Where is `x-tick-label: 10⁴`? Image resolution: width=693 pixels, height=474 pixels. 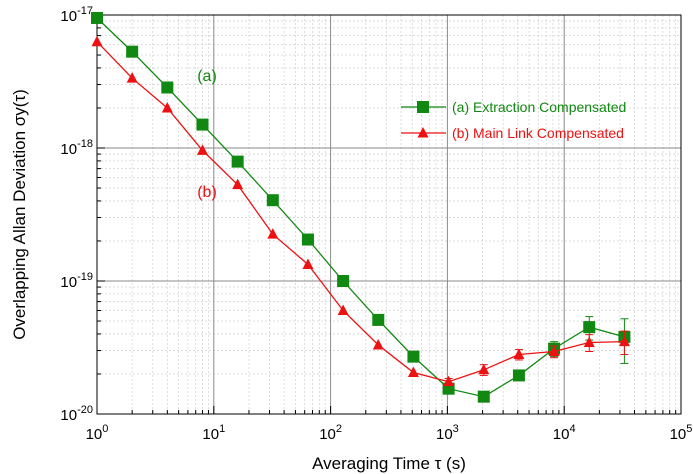
x-tick-label: 10⁴ is located at coordinates (564, 433).